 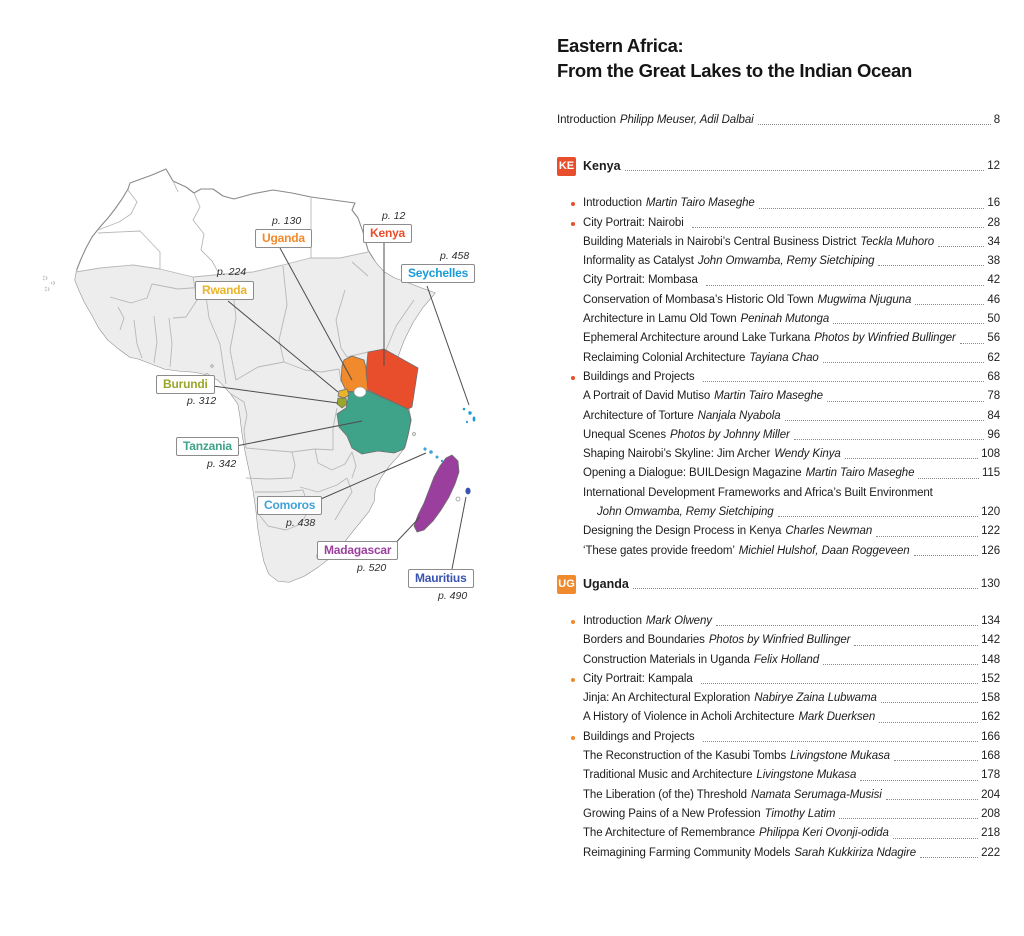 What do you see at coordinates (840, 756) in the screenshot?
I see `item-author: Livingstone Mukasa` at bounding box center [840, 756].